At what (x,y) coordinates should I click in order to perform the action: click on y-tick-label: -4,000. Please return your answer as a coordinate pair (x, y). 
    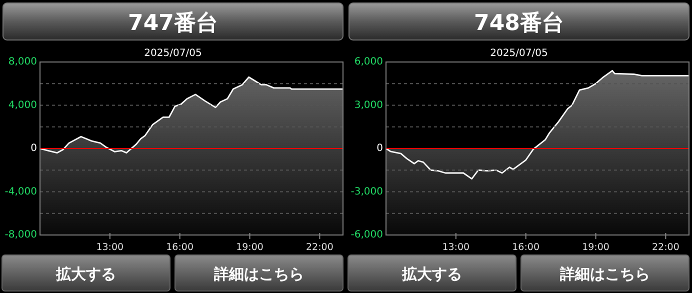
    Looking at the image, I should click on (20, 192).